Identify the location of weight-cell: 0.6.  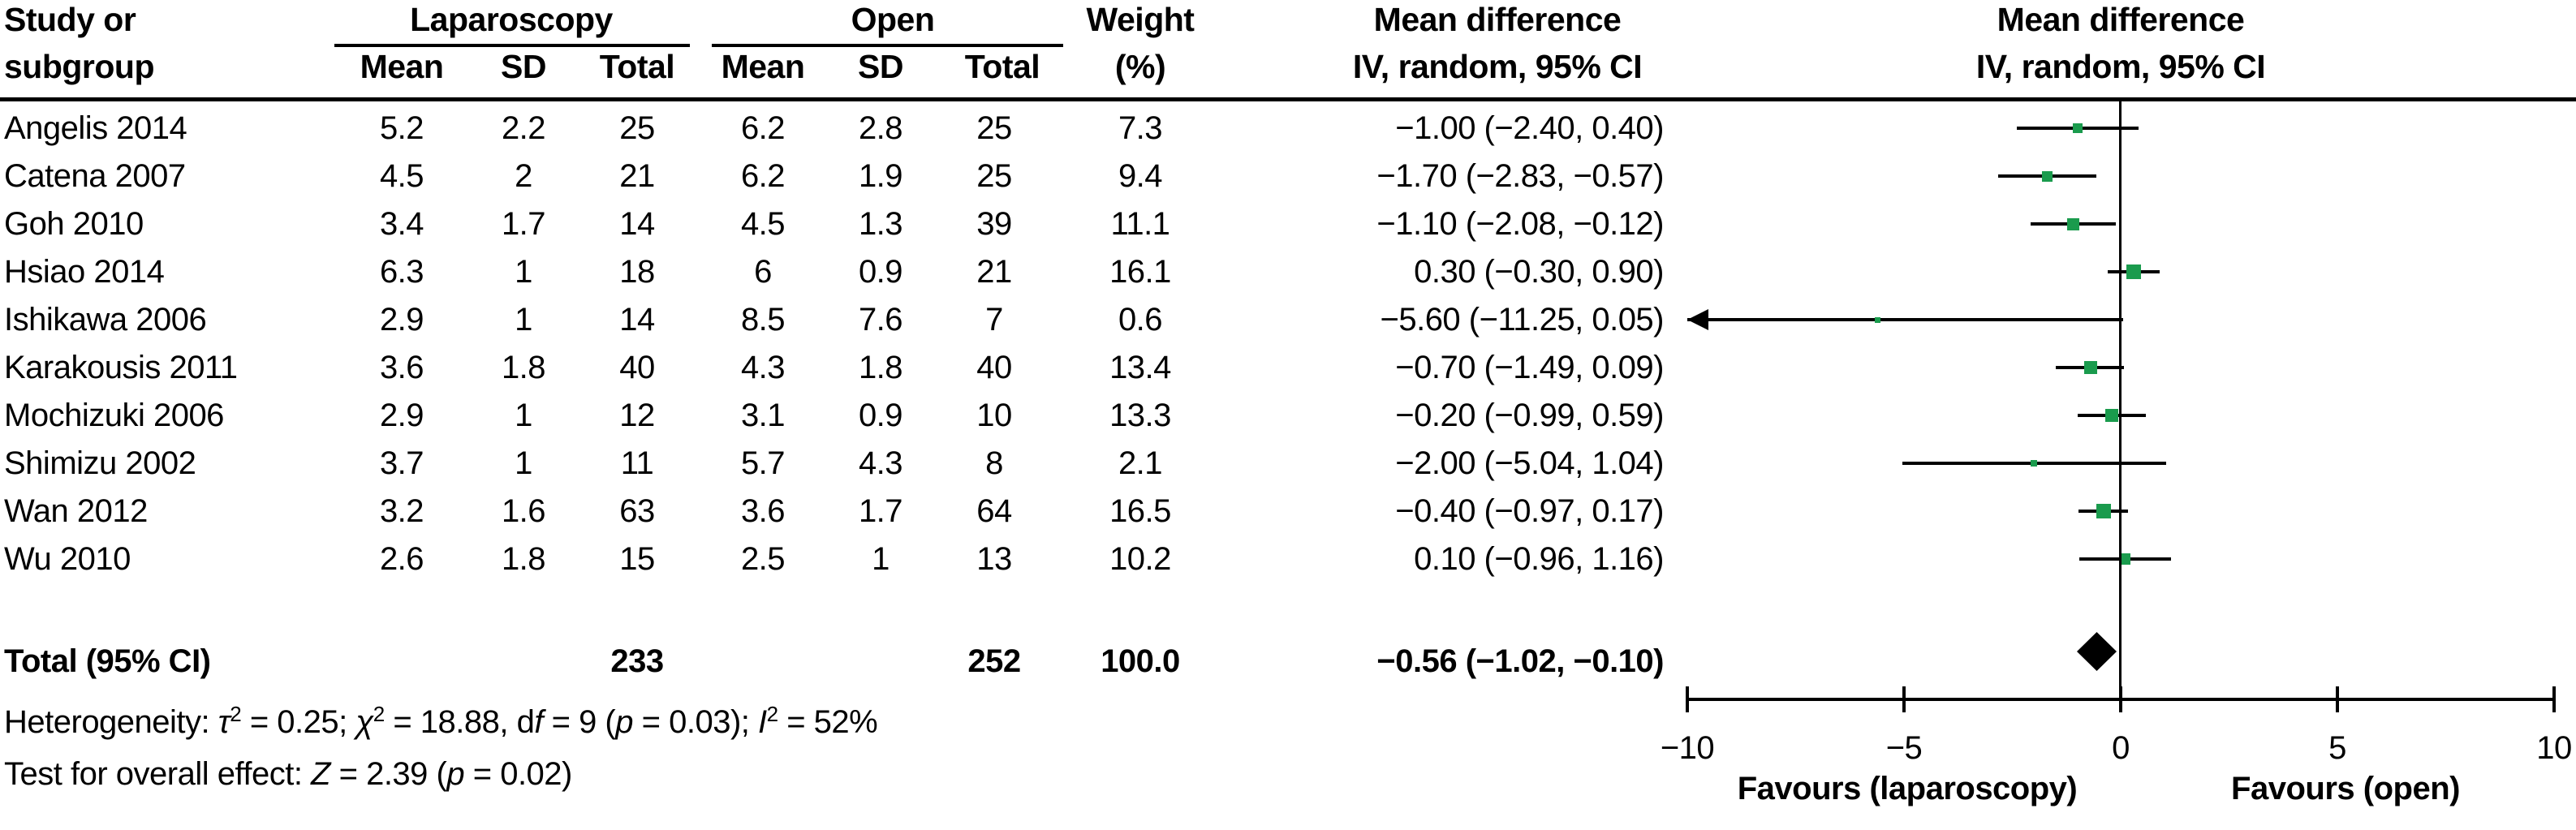
(1141, 320).